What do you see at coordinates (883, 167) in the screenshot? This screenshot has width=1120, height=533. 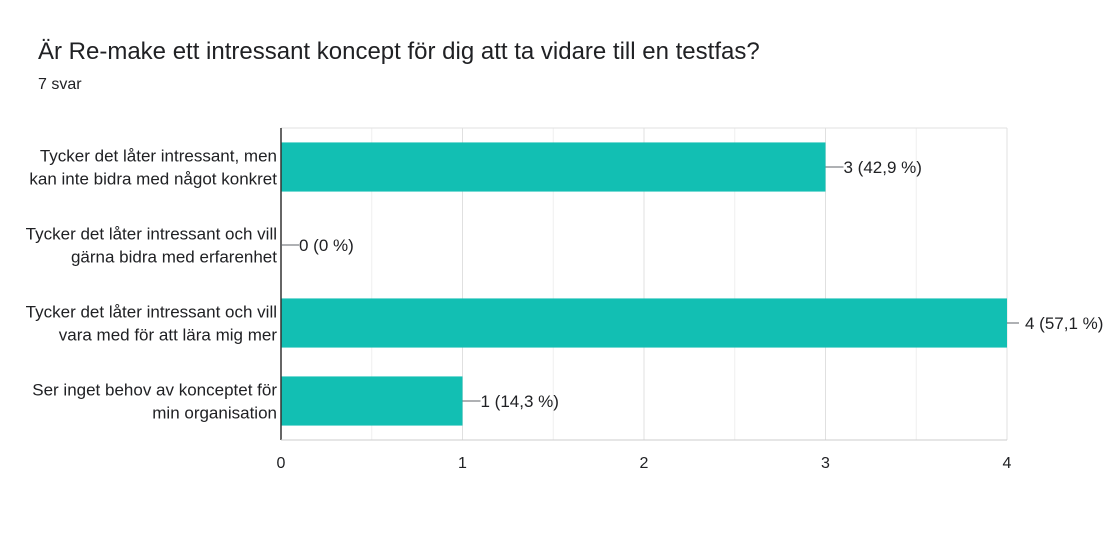 I see `data-label: 3 (42,9 %)` at bounding box center [883, 167].